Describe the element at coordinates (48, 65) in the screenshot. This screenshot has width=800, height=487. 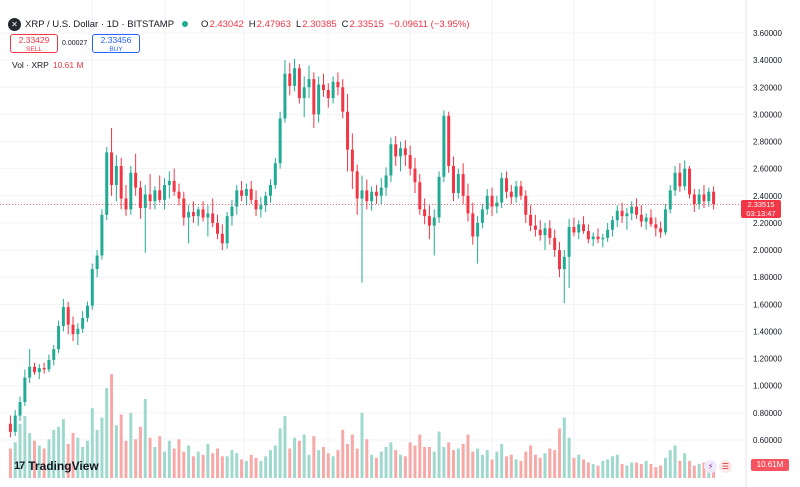
I see `volume-legend: Vol · XRP 10.61 M` at that location.